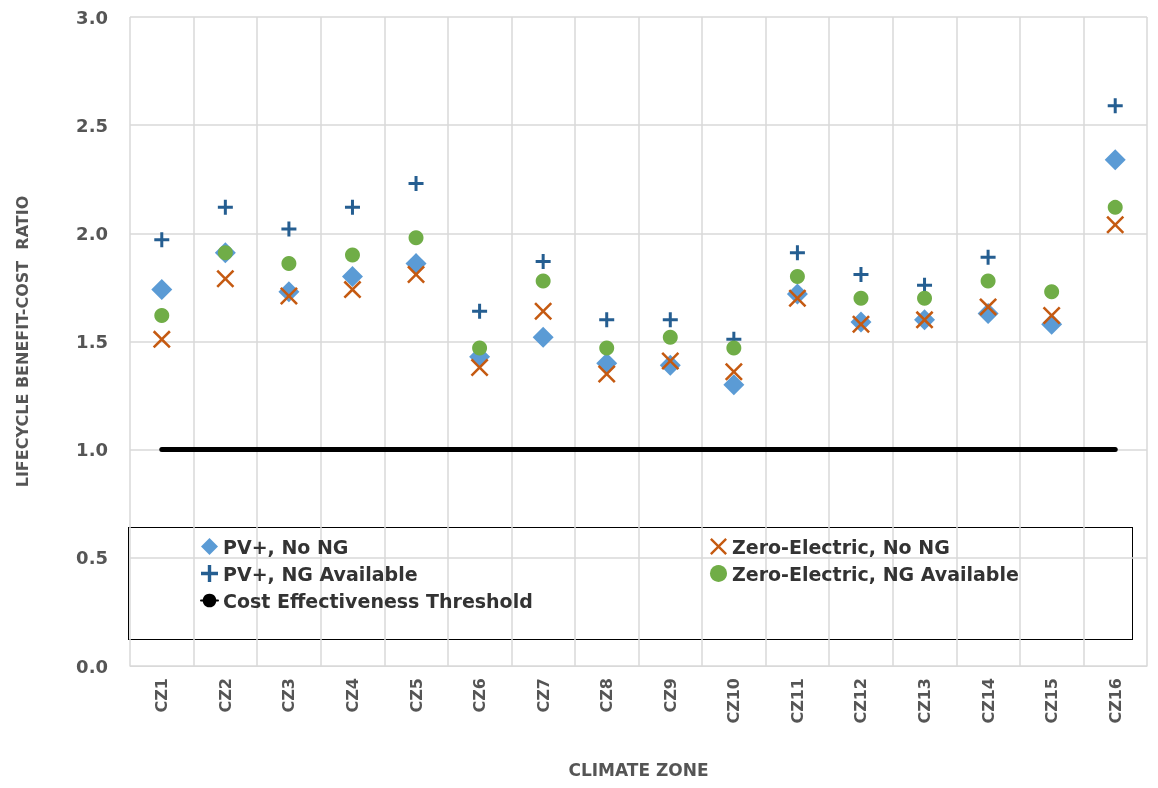 The height and width of the screenshot is (788, 1158). What do you see at coordinates (841, 546) in the screenshot?
I see `legend-label: Zero-Electric, No NG` at bounding box center [841, 546].